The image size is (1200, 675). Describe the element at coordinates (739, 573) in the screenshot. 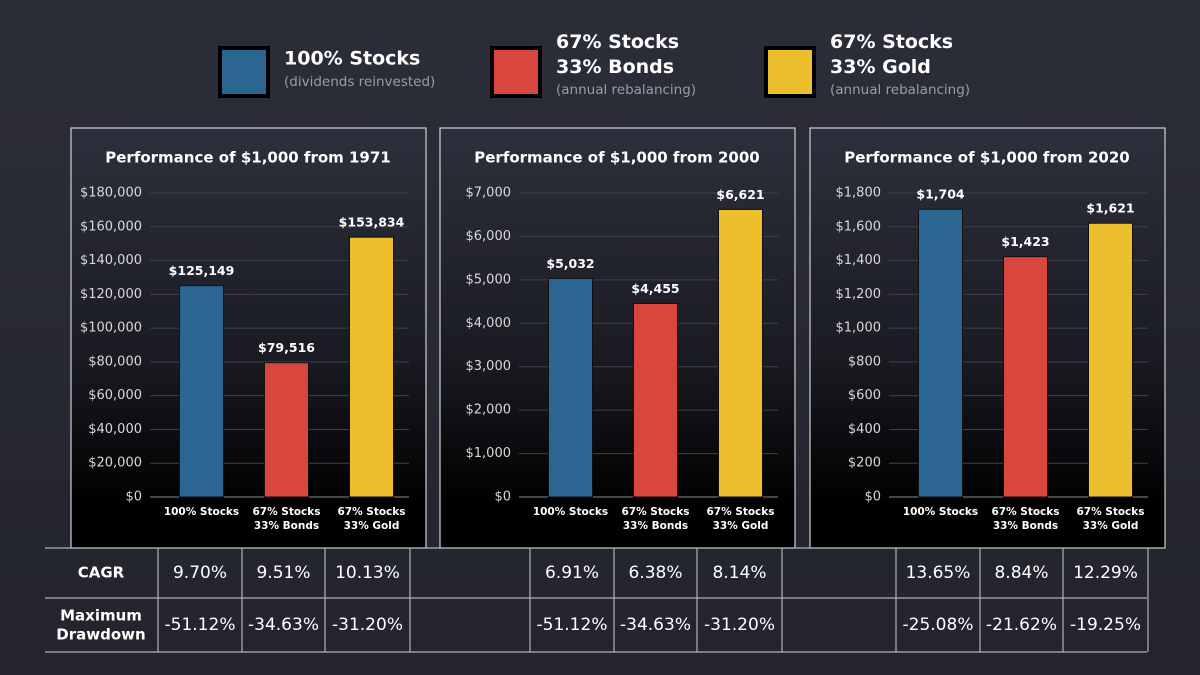

I see `table-cell: 8.14%` at that location.